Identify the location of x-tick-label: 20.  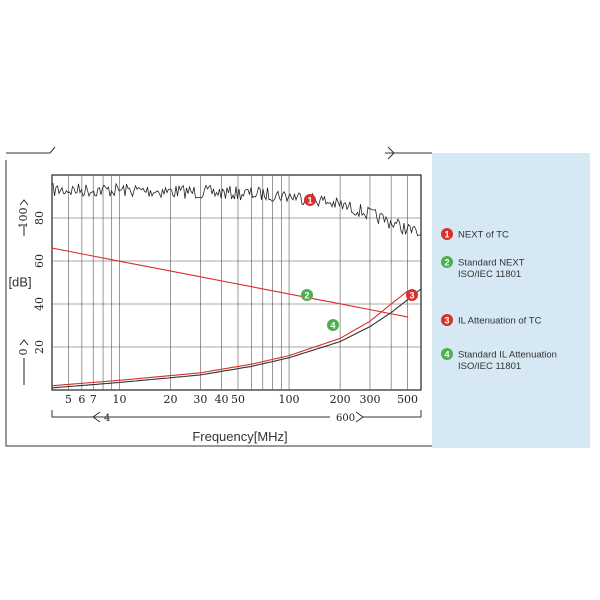
(171, 399).